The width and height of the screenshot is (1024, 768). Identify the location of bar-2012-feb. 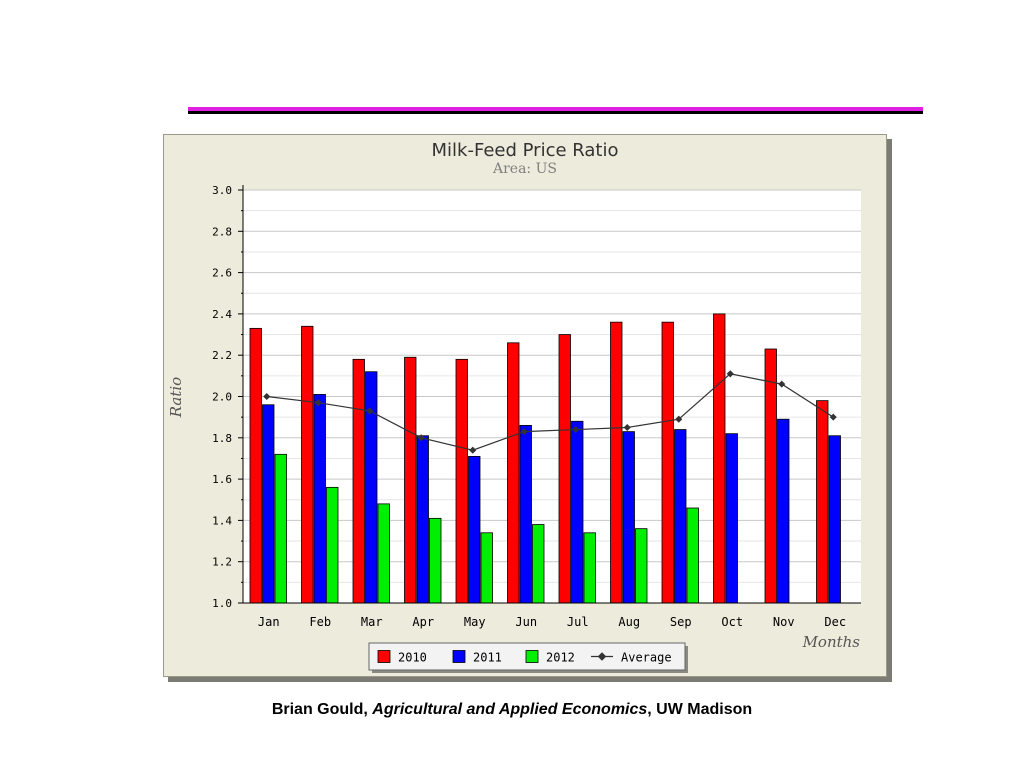
(332, 545).